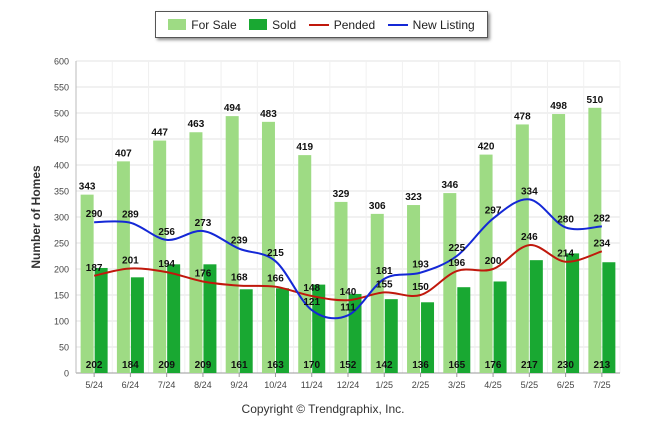 The width and height of the screenshot is (646, 434). I want to click on data-label-for-sale: 494, so click(232, 108).